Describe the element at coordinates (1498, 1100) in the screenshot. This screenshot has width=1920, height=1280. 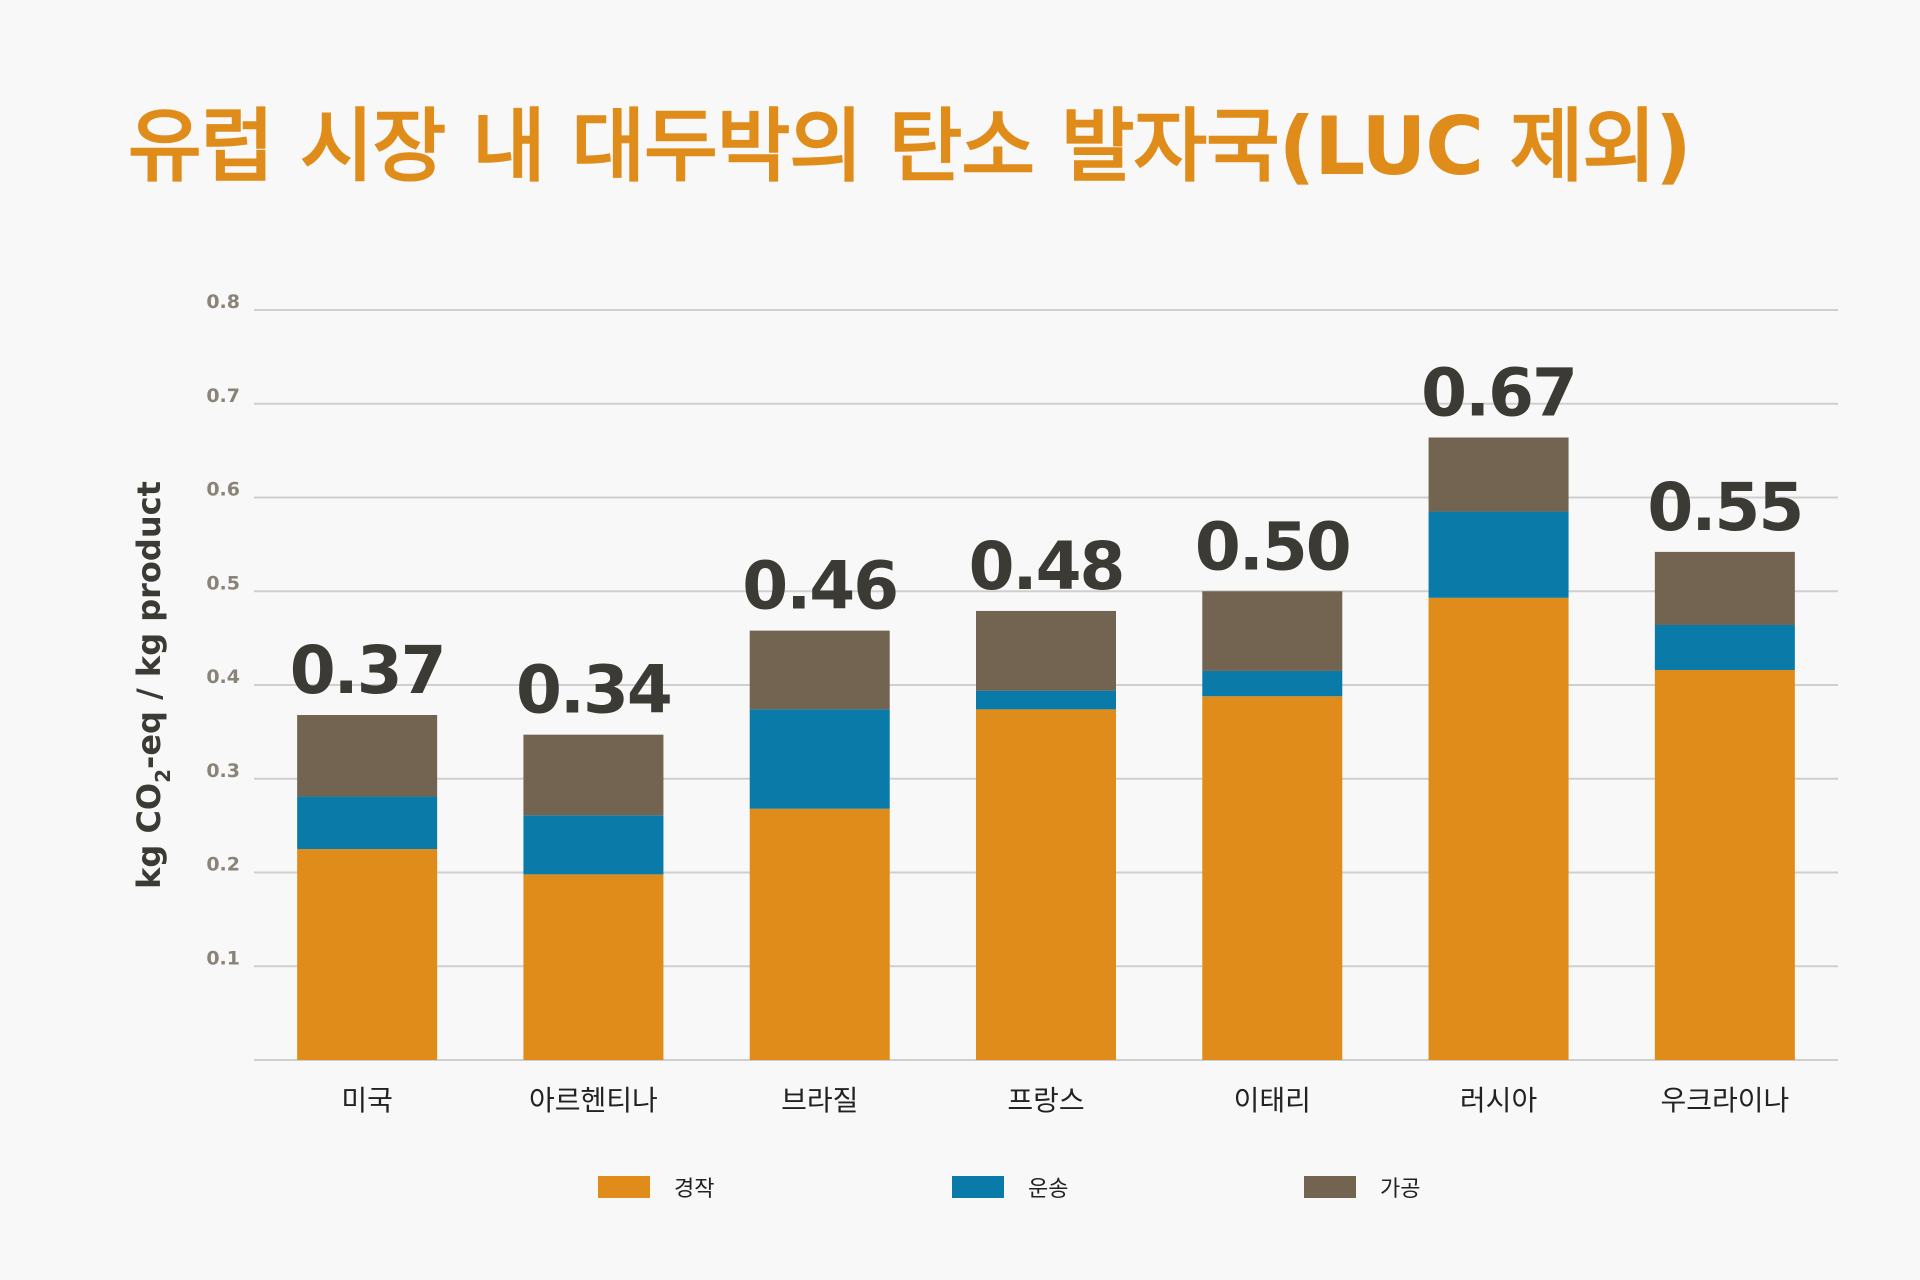
I see `x-category-label: 러시아` at that location.